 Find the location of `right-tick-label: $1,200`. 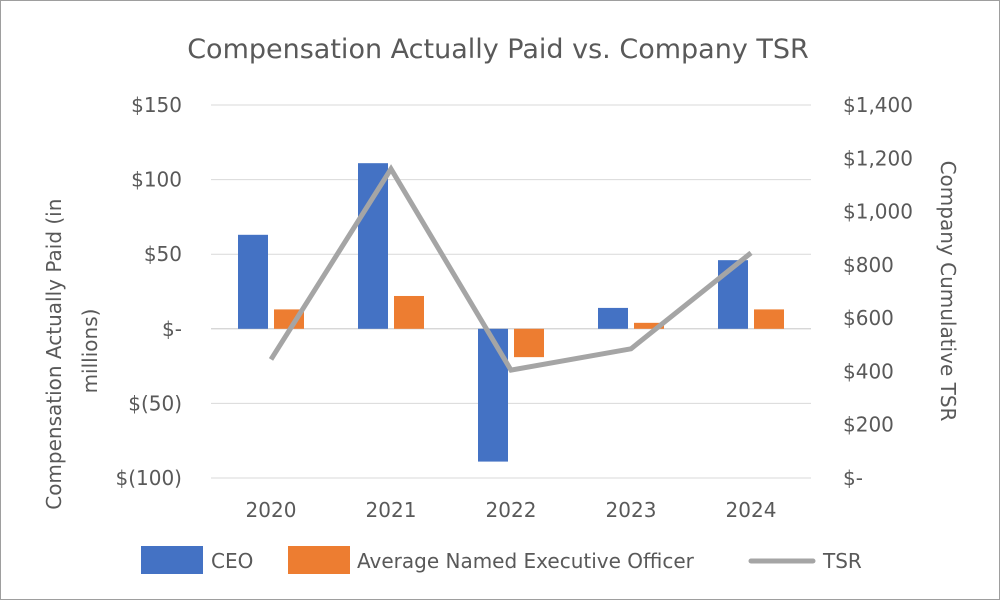

right-tick-label: $1,200 is located at coordinates (878, 158).